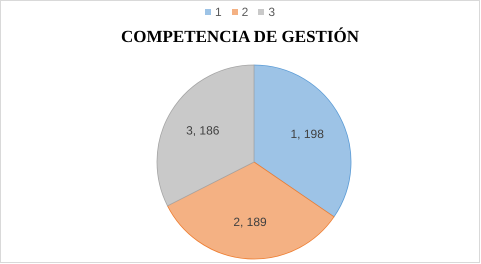  Describe the element at coordinates (272, 12) in the screenshot. I see `legend-label: 3` at that location.